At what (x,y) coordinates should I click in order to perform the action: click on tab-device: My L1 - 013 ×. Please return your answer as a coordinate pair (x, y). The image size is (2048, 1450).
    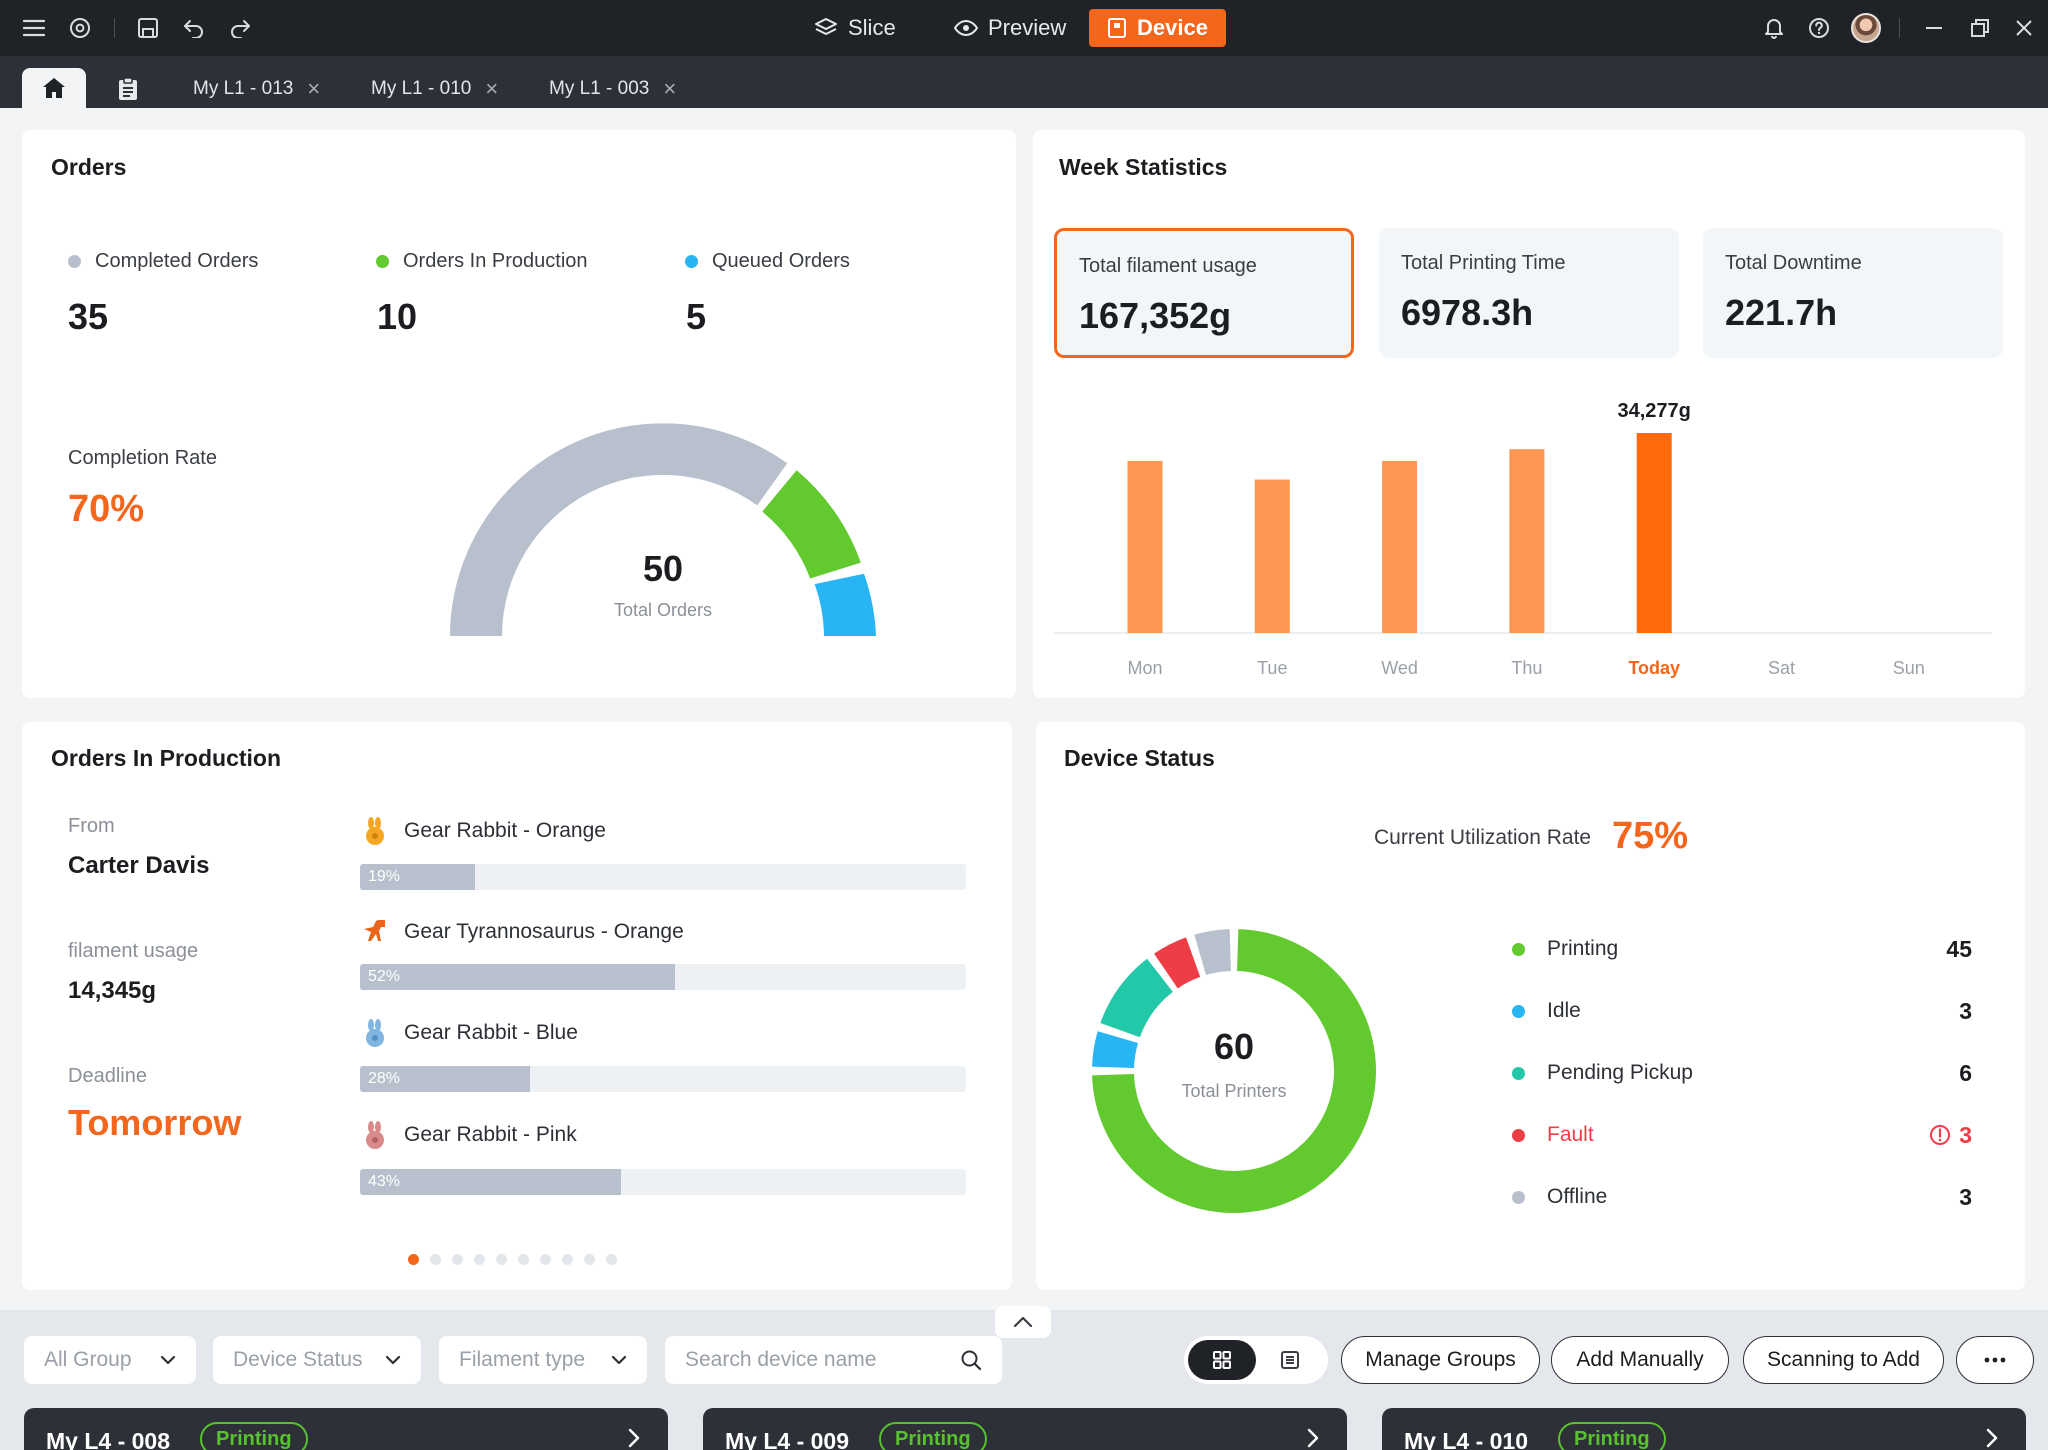
    Looking at the image, I should click on (256, 89).